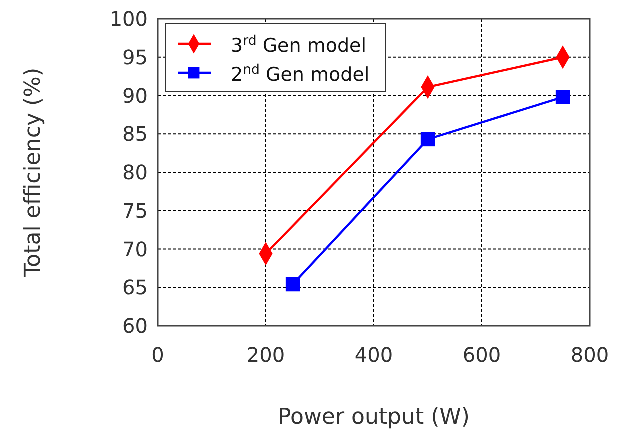 This screenshot has width=625, height=440. What do you see at coordinates (135, 210) in the screenshot?
I see `y-tick-label: 75` at bounding box center [135, 210].